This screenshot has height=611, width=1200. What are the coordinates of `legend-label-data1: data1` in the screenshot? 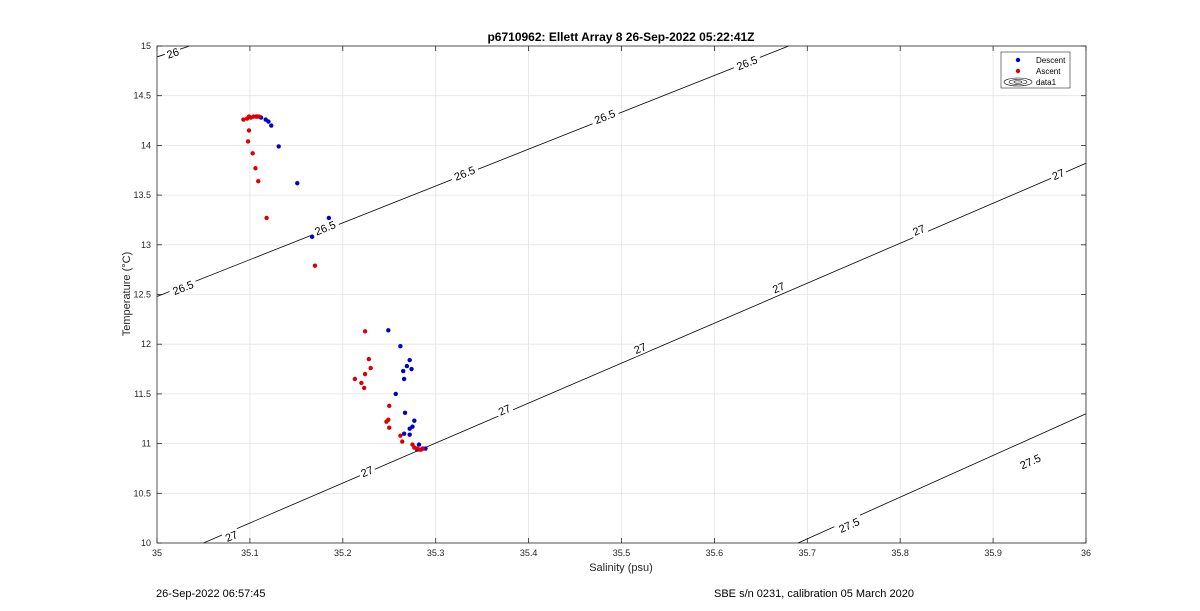 It's located at (1046, 82).